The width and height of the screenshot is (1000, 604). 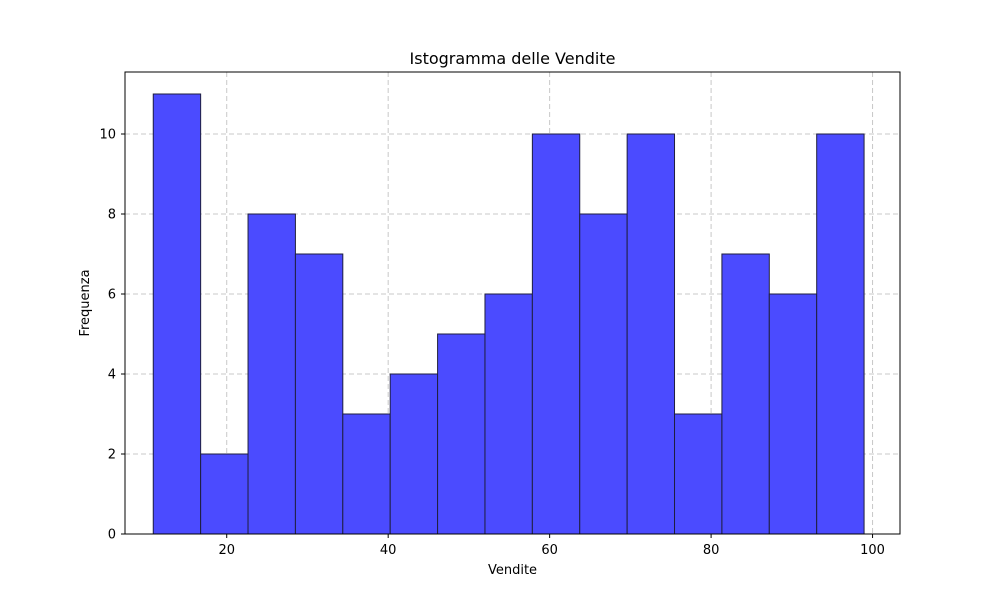 I want to click on y-tick-label: 2, so click(x=112, y=455).